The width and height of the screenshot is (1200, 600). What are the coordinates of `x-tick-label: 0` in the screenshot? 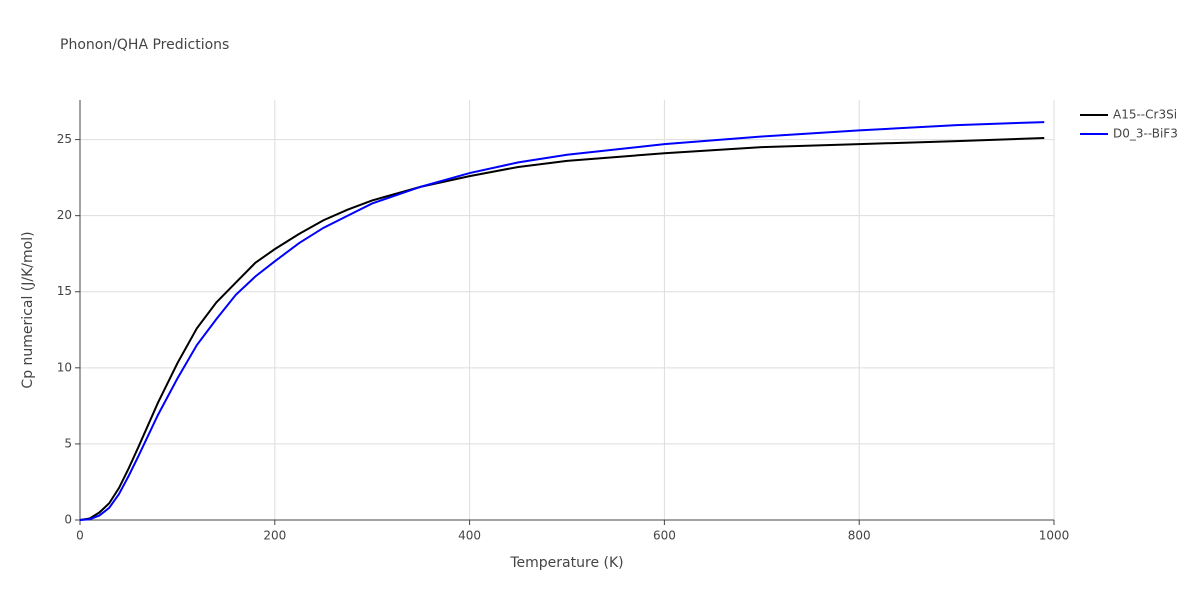 It's located at (80, 536).